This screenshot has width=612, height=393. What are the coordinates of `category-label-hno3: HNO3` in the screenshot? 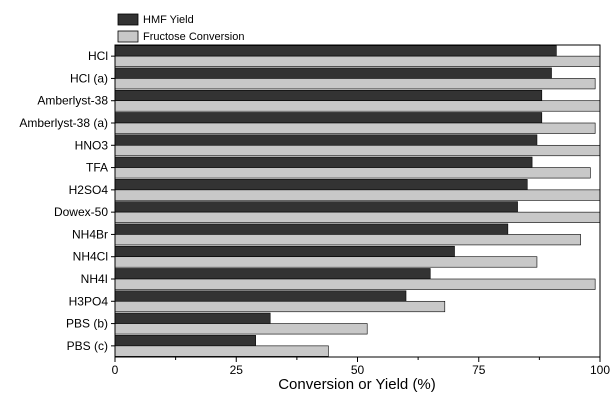 It's located at (92, 145).